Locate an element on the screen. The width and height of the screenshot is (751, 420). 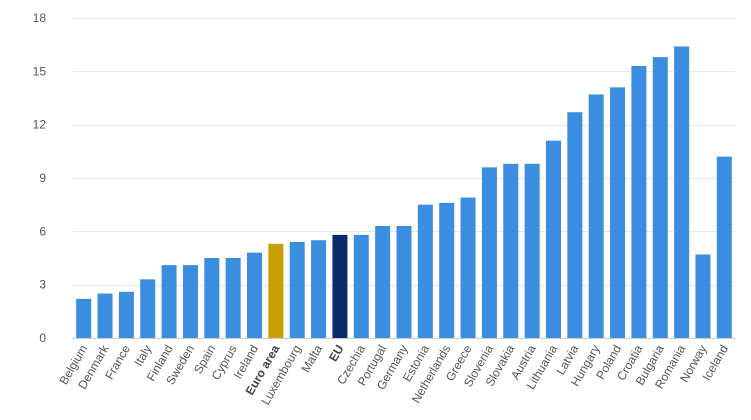
bar-malta is located at coordinates (319, 289).